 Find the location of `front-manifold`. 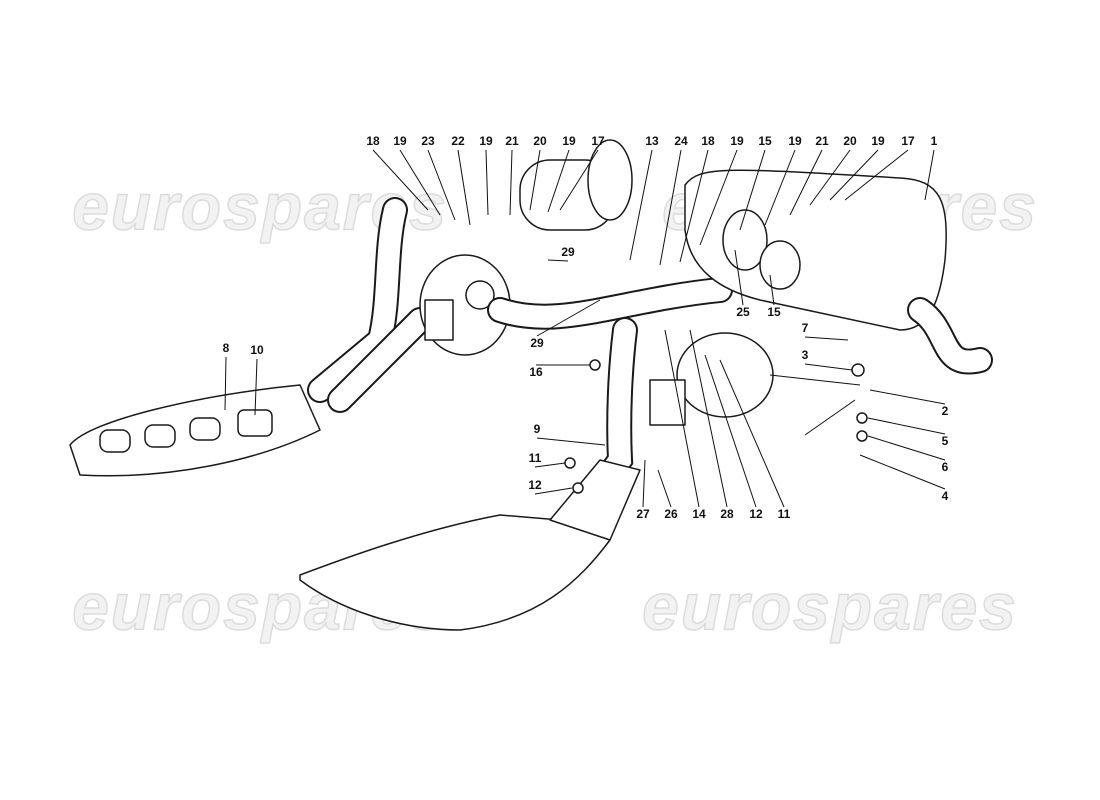

front-manifold is located at coordinates (455, 572).